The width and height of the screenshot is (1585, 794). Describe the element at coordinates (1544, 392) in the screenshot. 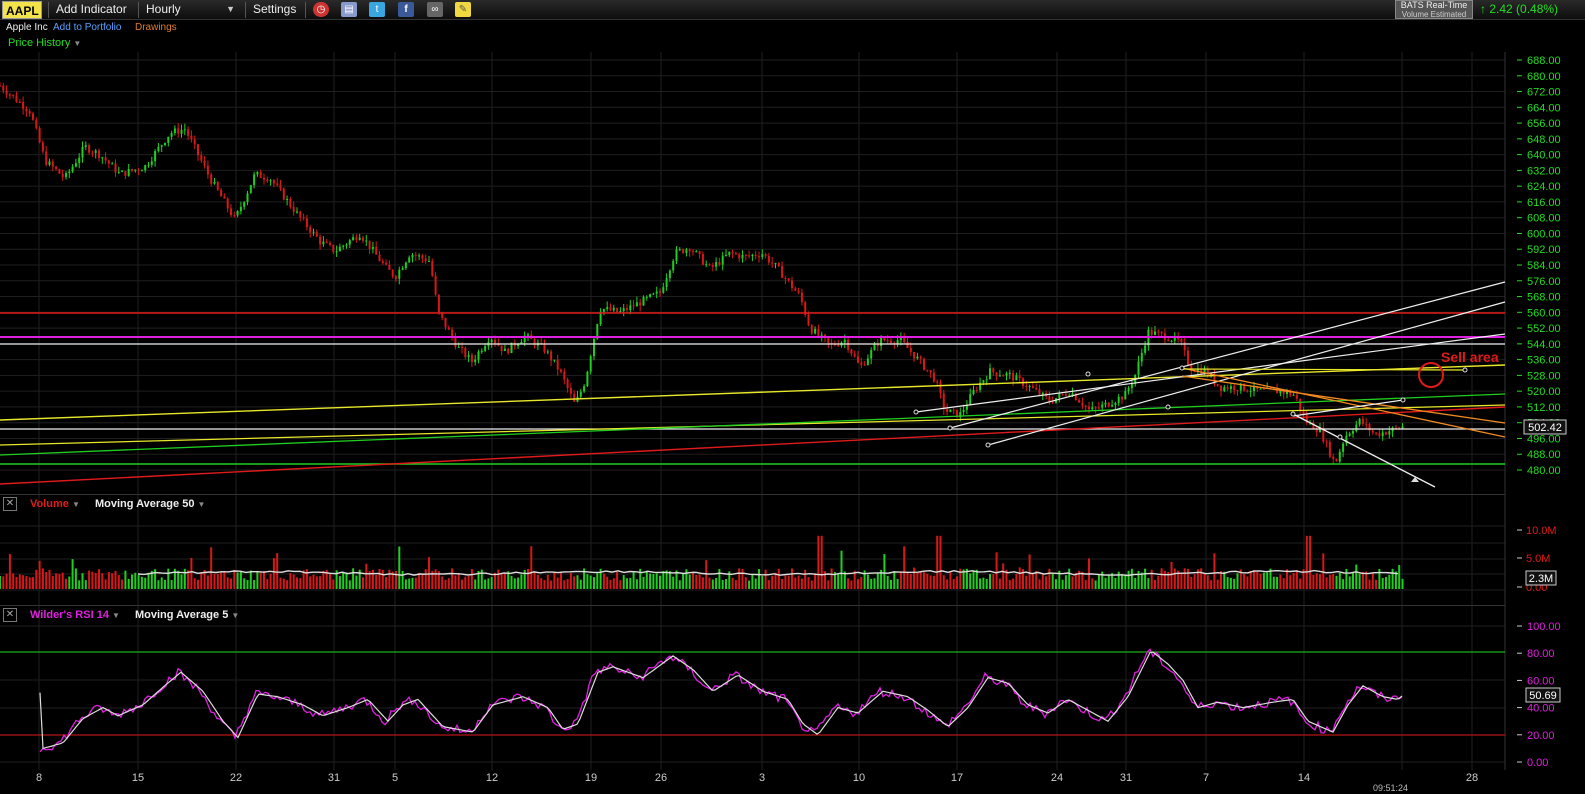

I see `price-tick-label: 520.00` at that location.